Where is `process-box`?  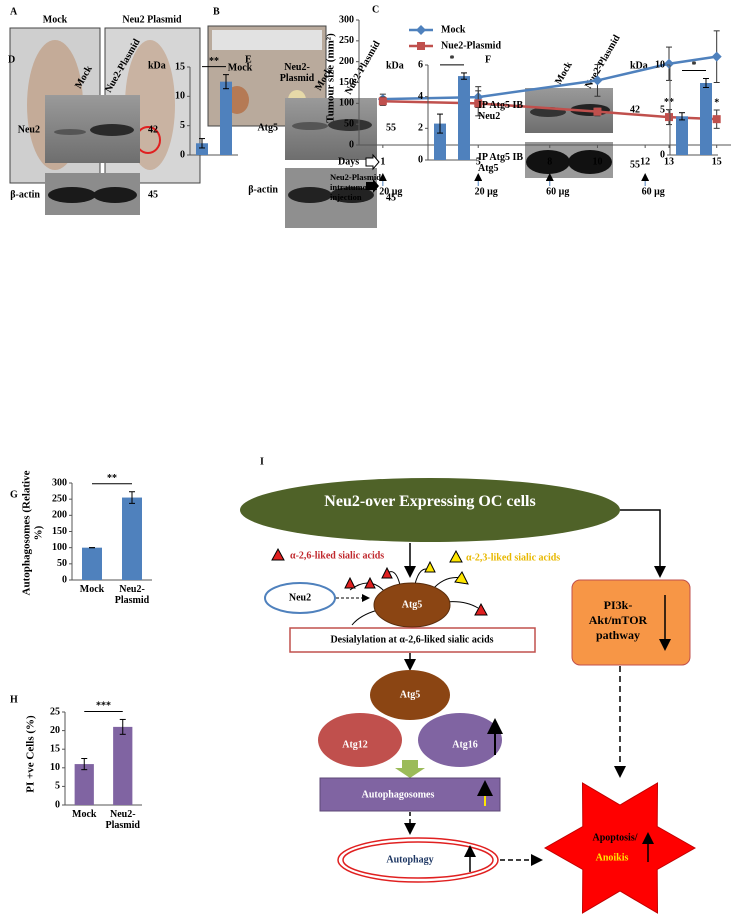
process-box is located at coordinates (410, 794).